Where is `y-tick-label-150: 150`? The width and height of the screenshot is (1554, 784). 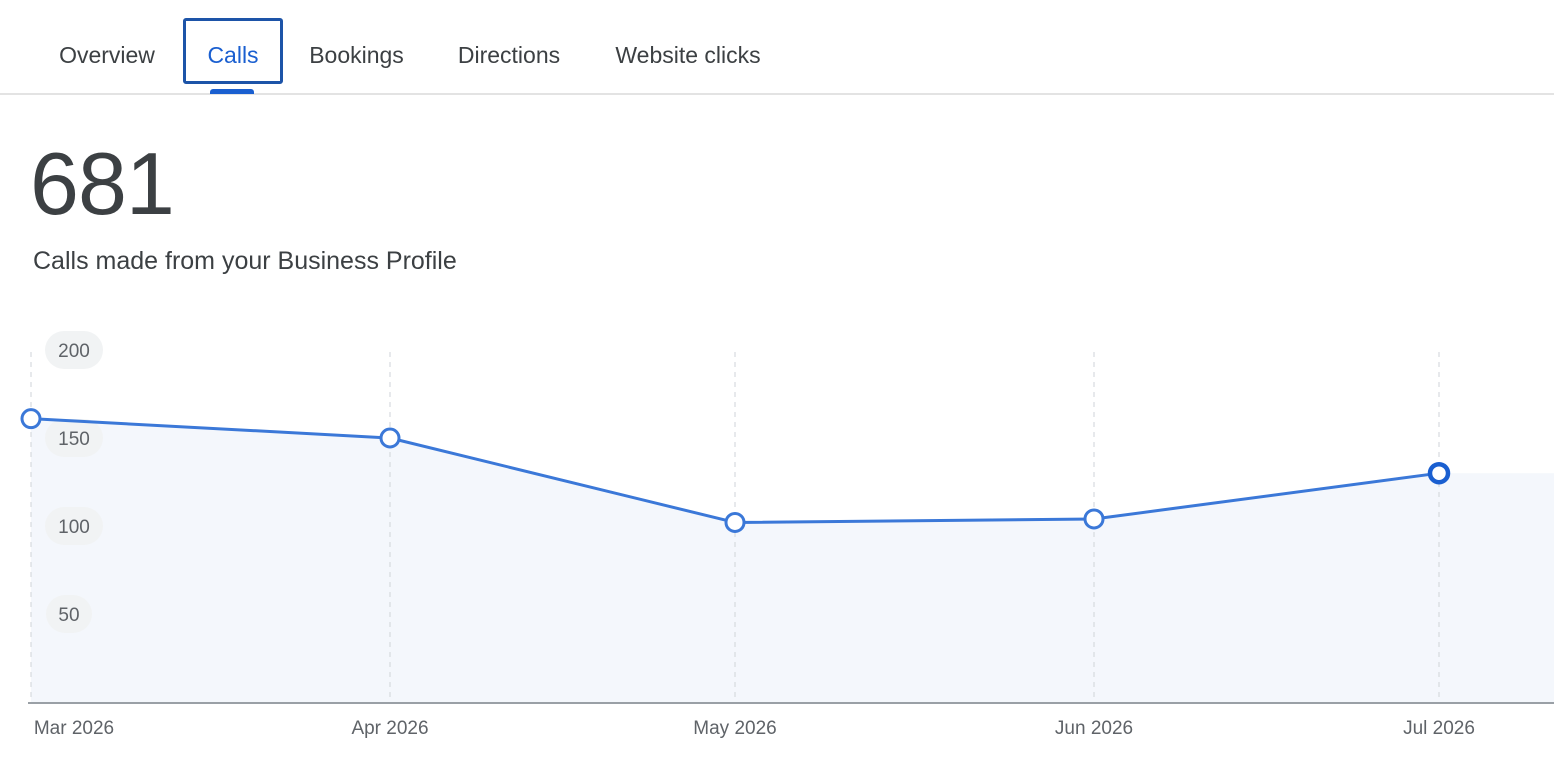 y-tick-label-150: 150 is located at coordinates (74, 439).